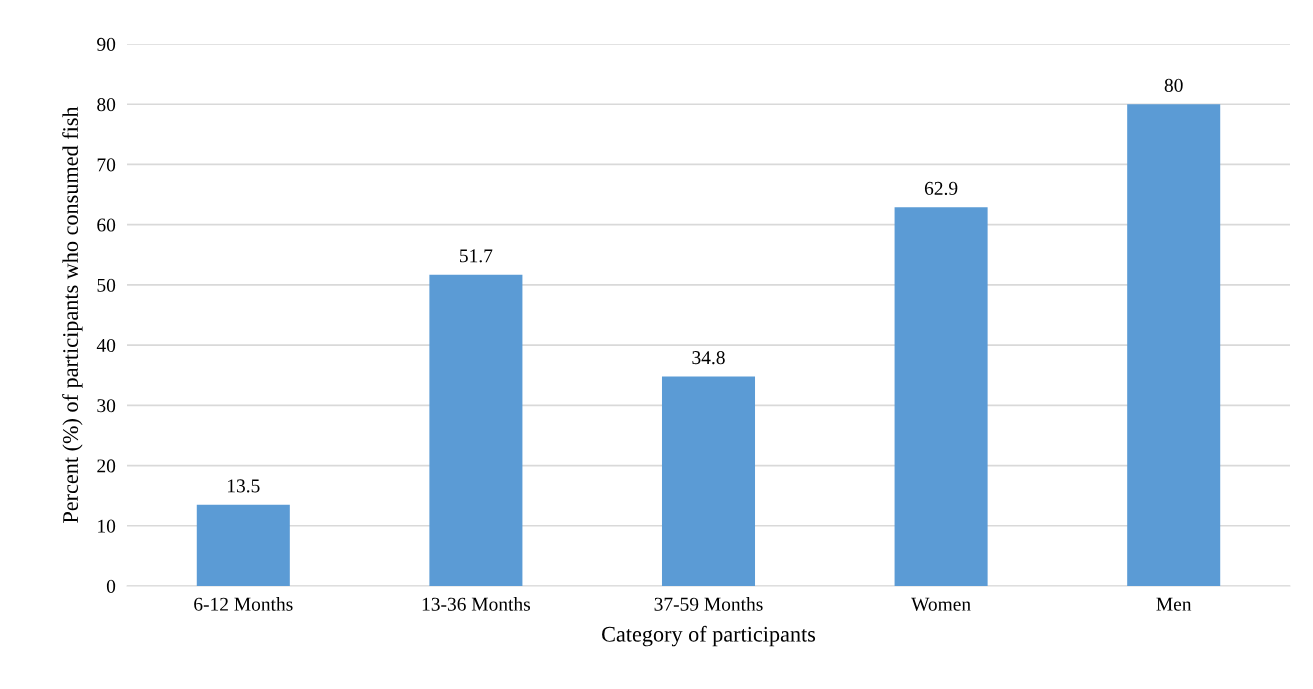  I want to click on y-axis-title: Percent (%) of participants who consumed fish, so click(72, 314).